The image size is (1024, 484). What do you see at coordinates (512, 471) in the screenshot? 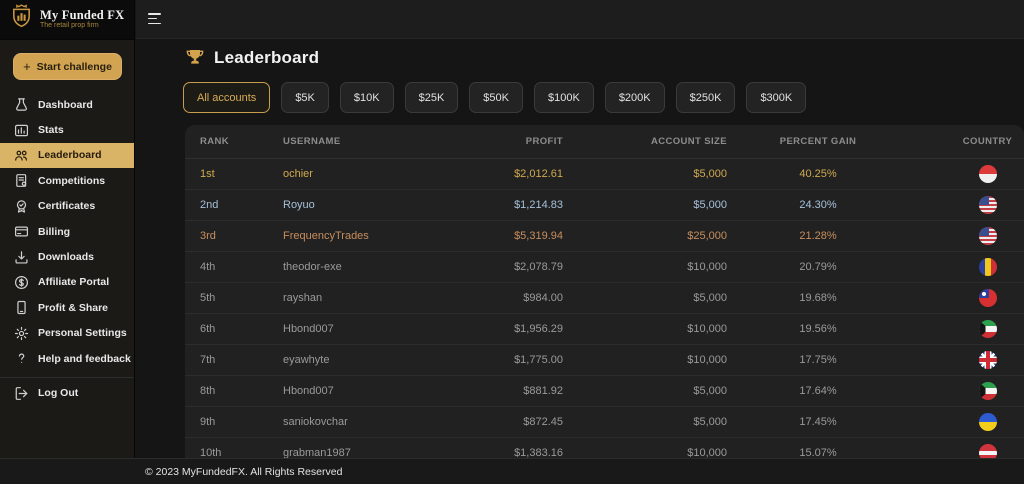
I see `footer: © 2023 MyFundedFX. All Rights Reserved` at bounding box center [512, 471].